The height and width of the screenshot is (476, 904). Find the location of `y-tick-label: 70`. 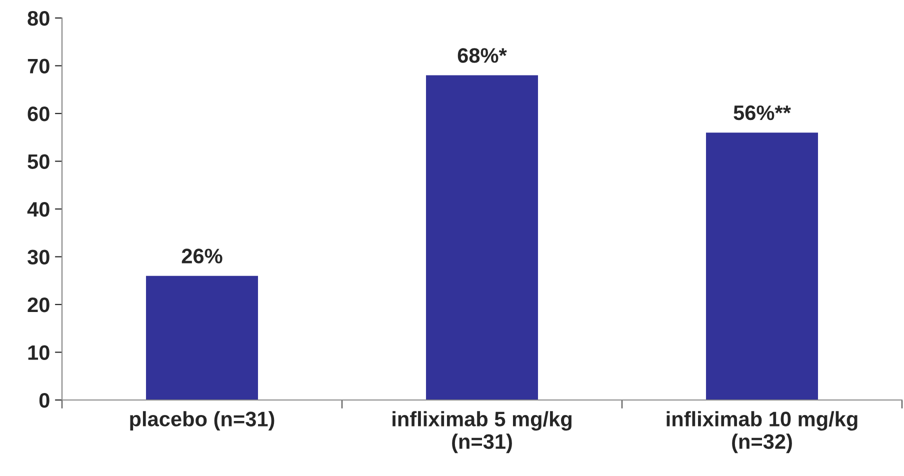

y-tick-label: 70 is located at coordinates (39, 66).